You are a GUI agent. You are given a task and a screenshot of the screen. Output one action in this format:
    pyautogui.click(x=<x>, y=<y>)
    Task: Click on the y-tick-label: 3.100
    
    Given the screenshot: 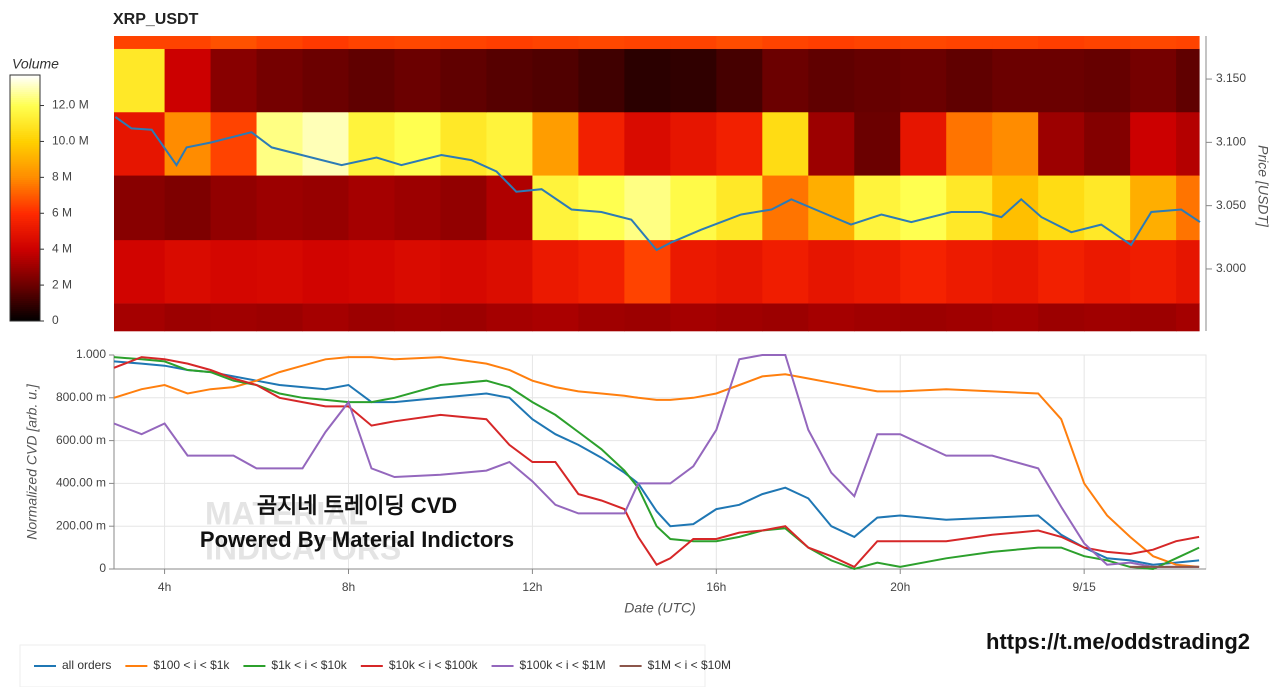 What is the action you would take?
    pyautogui.click(x=1231, y=142)
    